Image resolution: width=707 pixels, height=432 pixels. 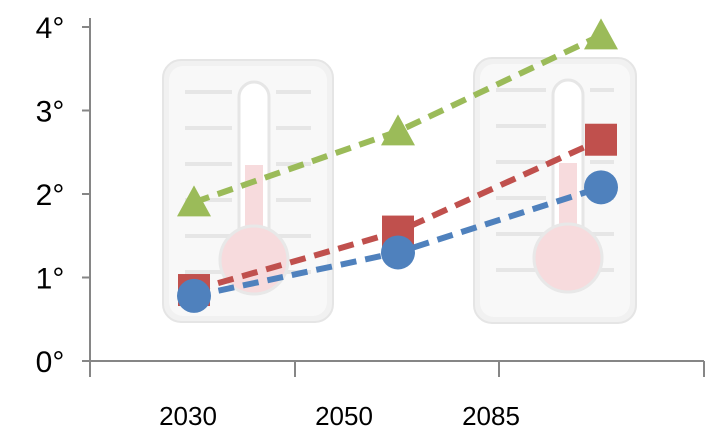 What do you see at coordinates (601, 139) in the screenshot?
I see `data-point-square` at bounding box center [601, 139].